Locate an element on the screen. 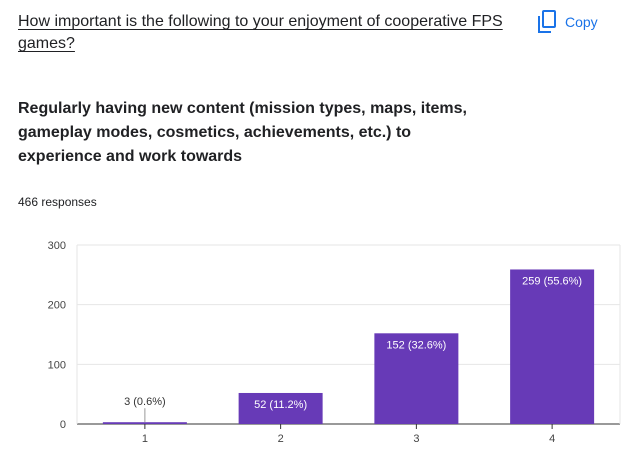 The height and width of the screenshot is (463, 628). response-count: 466 responses is located at coordinates (57, 202).